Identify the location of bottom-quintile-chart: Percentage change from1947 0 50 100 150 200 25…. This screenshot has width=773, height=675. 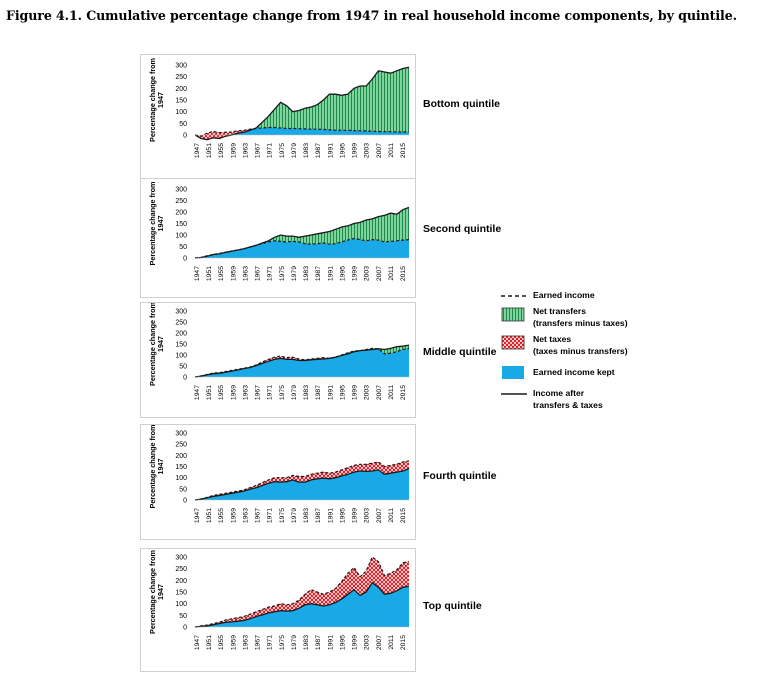
(278, 118).